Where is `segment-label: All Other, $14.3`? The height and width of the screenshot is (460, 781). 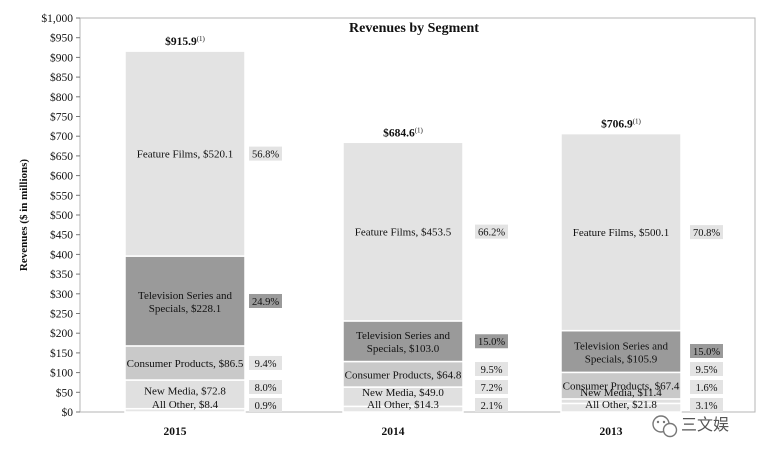
segment-label: All Other, $14.3 is located at coordinates (403, 405).